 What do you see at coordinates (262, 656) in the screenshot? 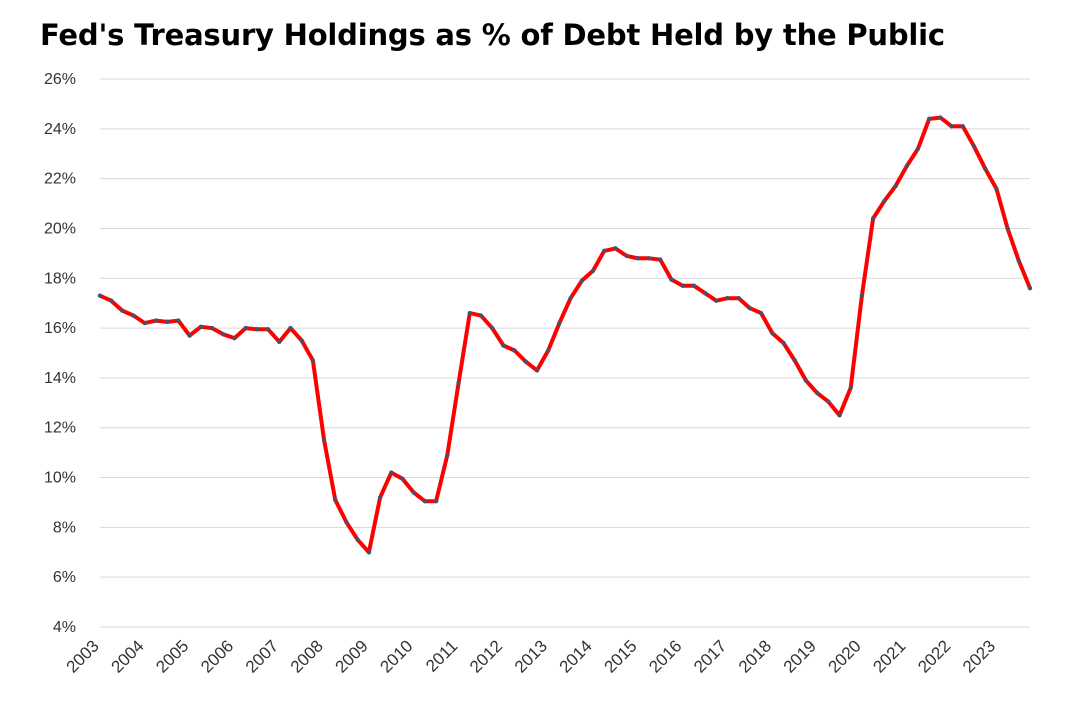
I see `x-tick-label: 2007` at bounding box center [262, 656].